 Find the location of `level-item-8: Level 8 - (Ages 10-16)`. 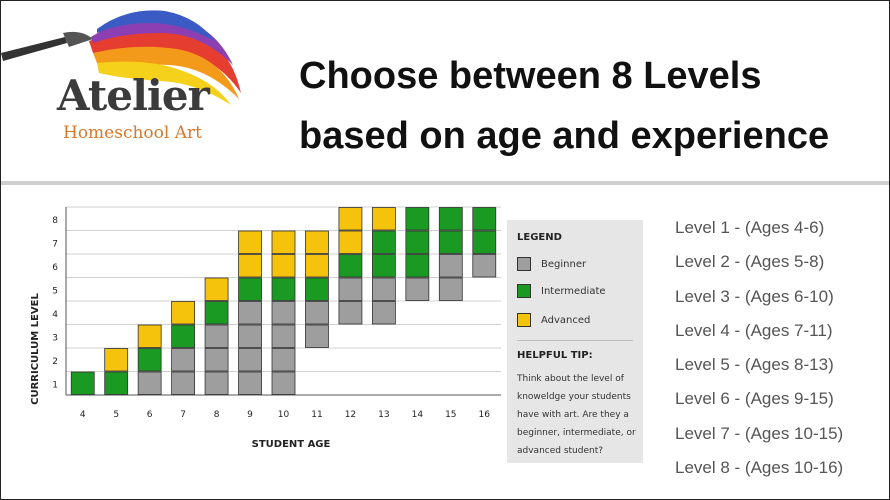

level-item-8: Level 8 - (Ages 10-16) is located at coordinates (759, 468).